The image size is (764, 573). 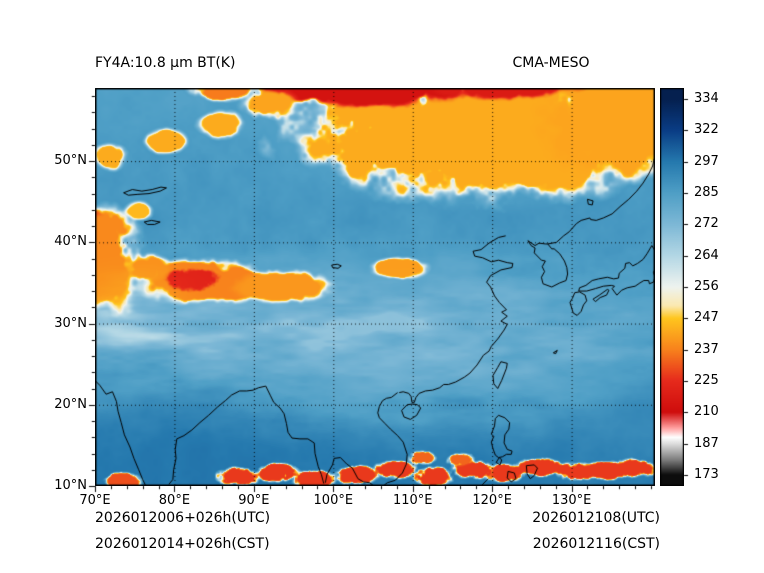 I want to click on colorbar-tick-label: 210, so click(x=706, y=412).